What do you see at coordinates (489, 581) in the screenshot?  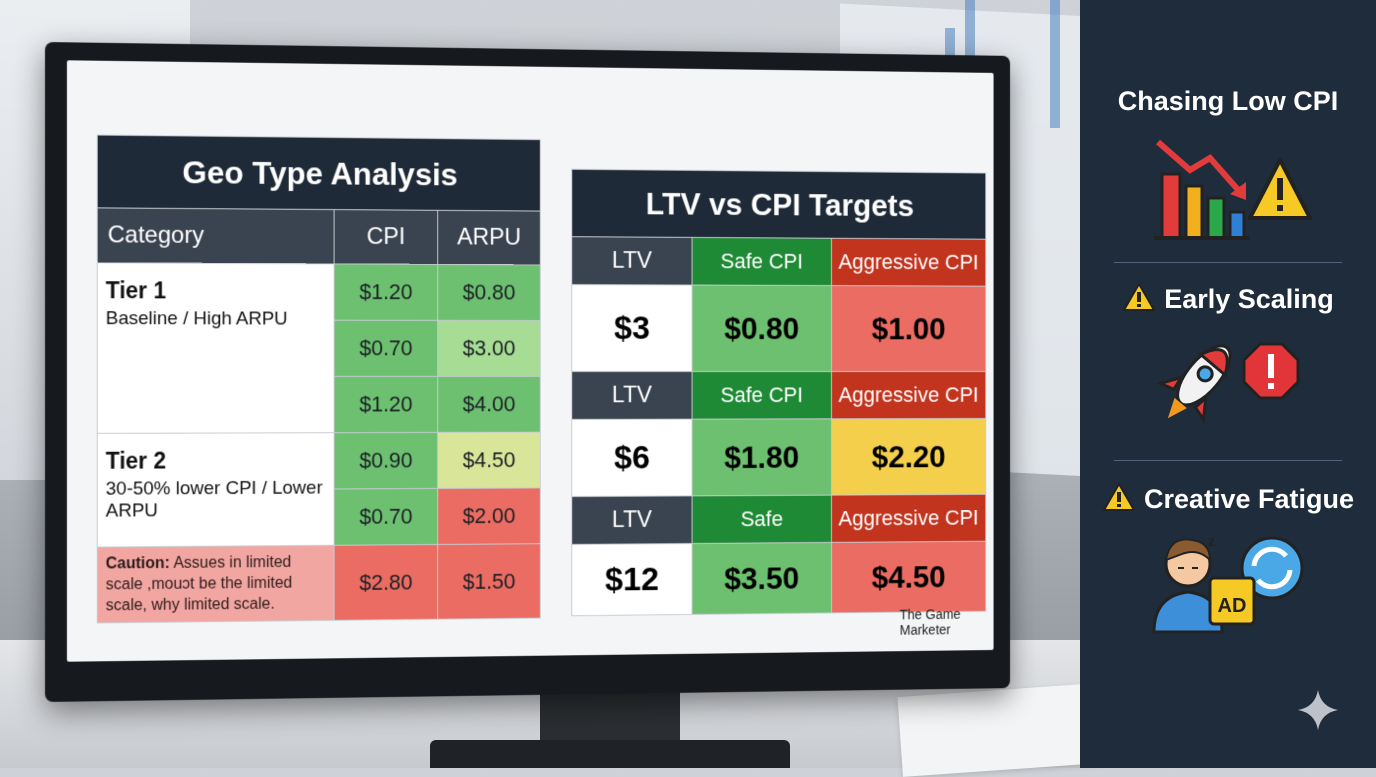 I see `caution-arpu: $1.50` at bounding box center [489, 581].